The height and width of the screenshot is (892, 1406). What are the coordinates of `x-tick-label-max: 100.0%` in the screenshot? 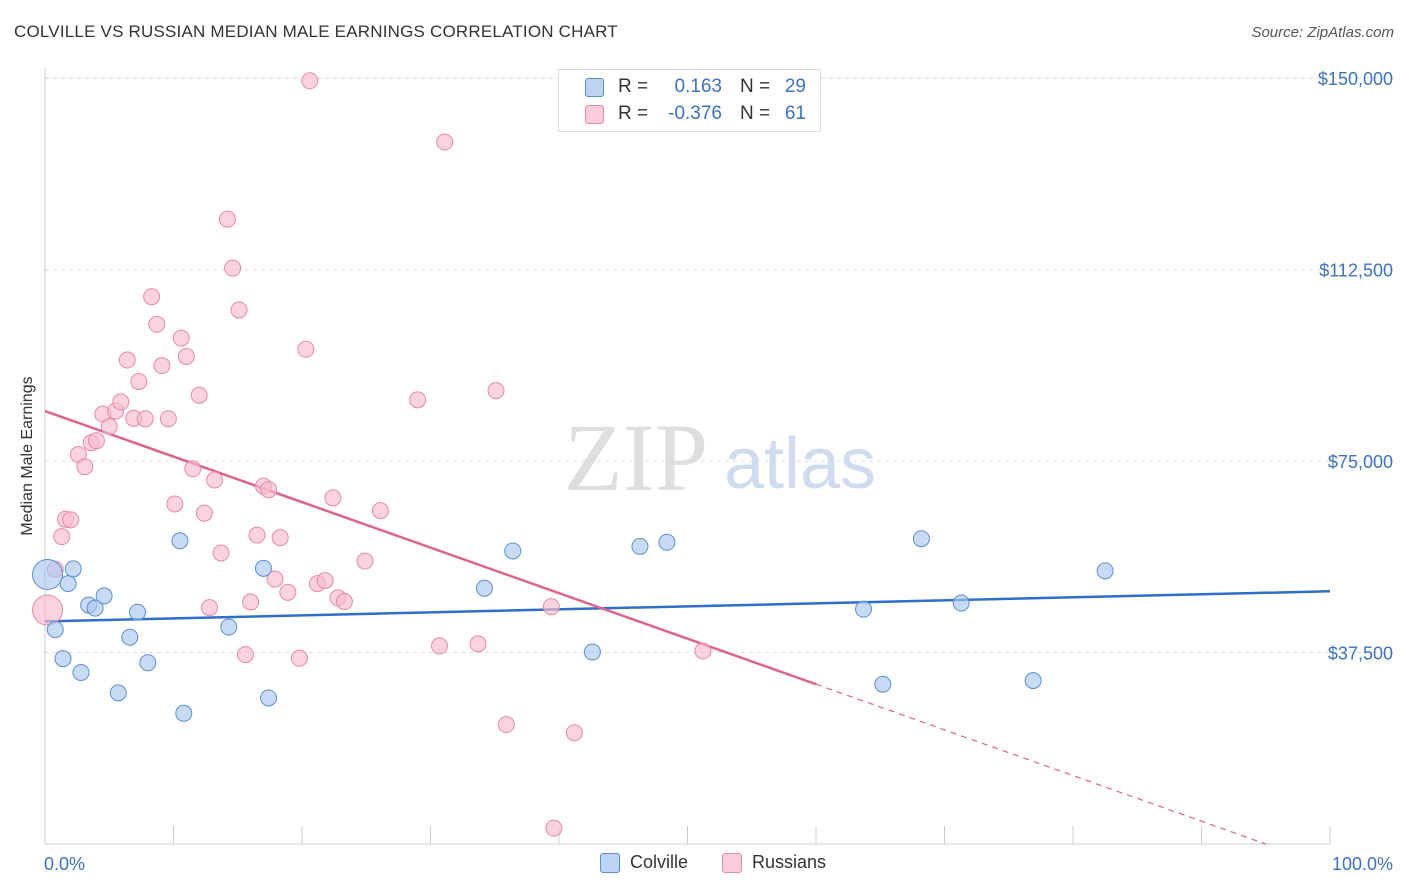 It's located at (1362, 864).